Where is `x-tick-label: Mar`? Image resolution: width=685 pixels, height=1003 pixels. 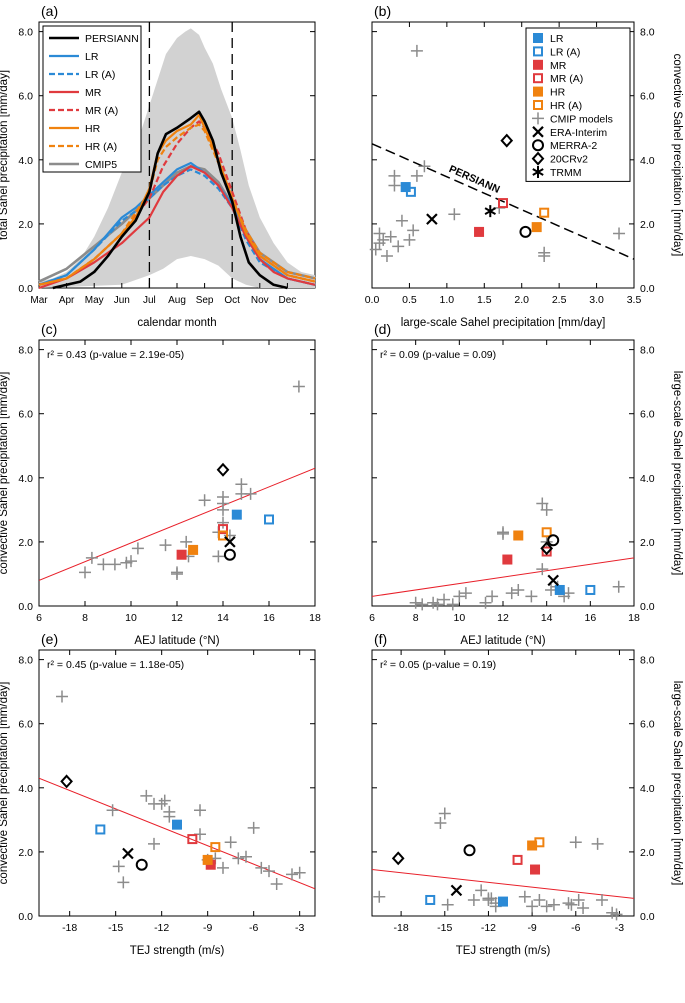
x-tick-label: Mar is located at coordinates (39, 300).